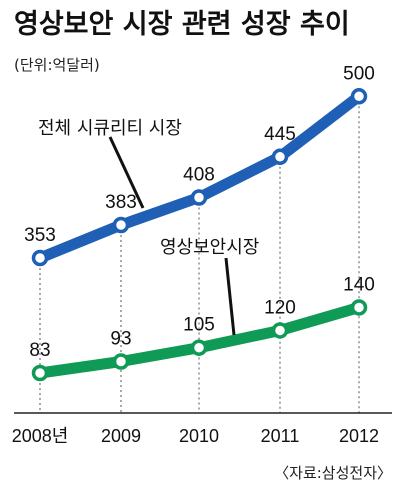 Image resolution: width=400 pixels, height=489 pixels. What do you see at coordinates (199, 436) in the screenshot?
I see `x-tick-label: 2010` at bounding box center [199, 436].